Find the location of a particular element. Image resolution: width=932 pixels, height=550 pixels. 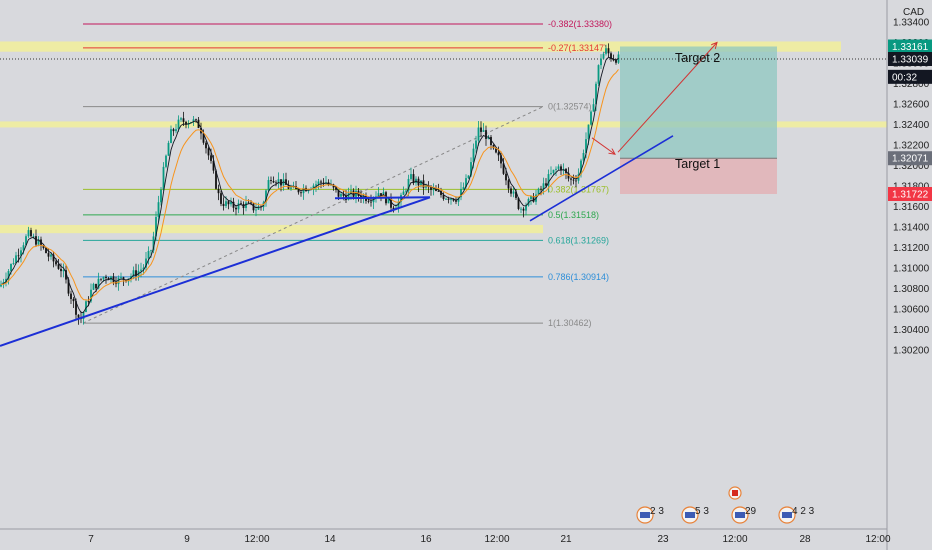

price-axis is located at coordinates (909, 275).